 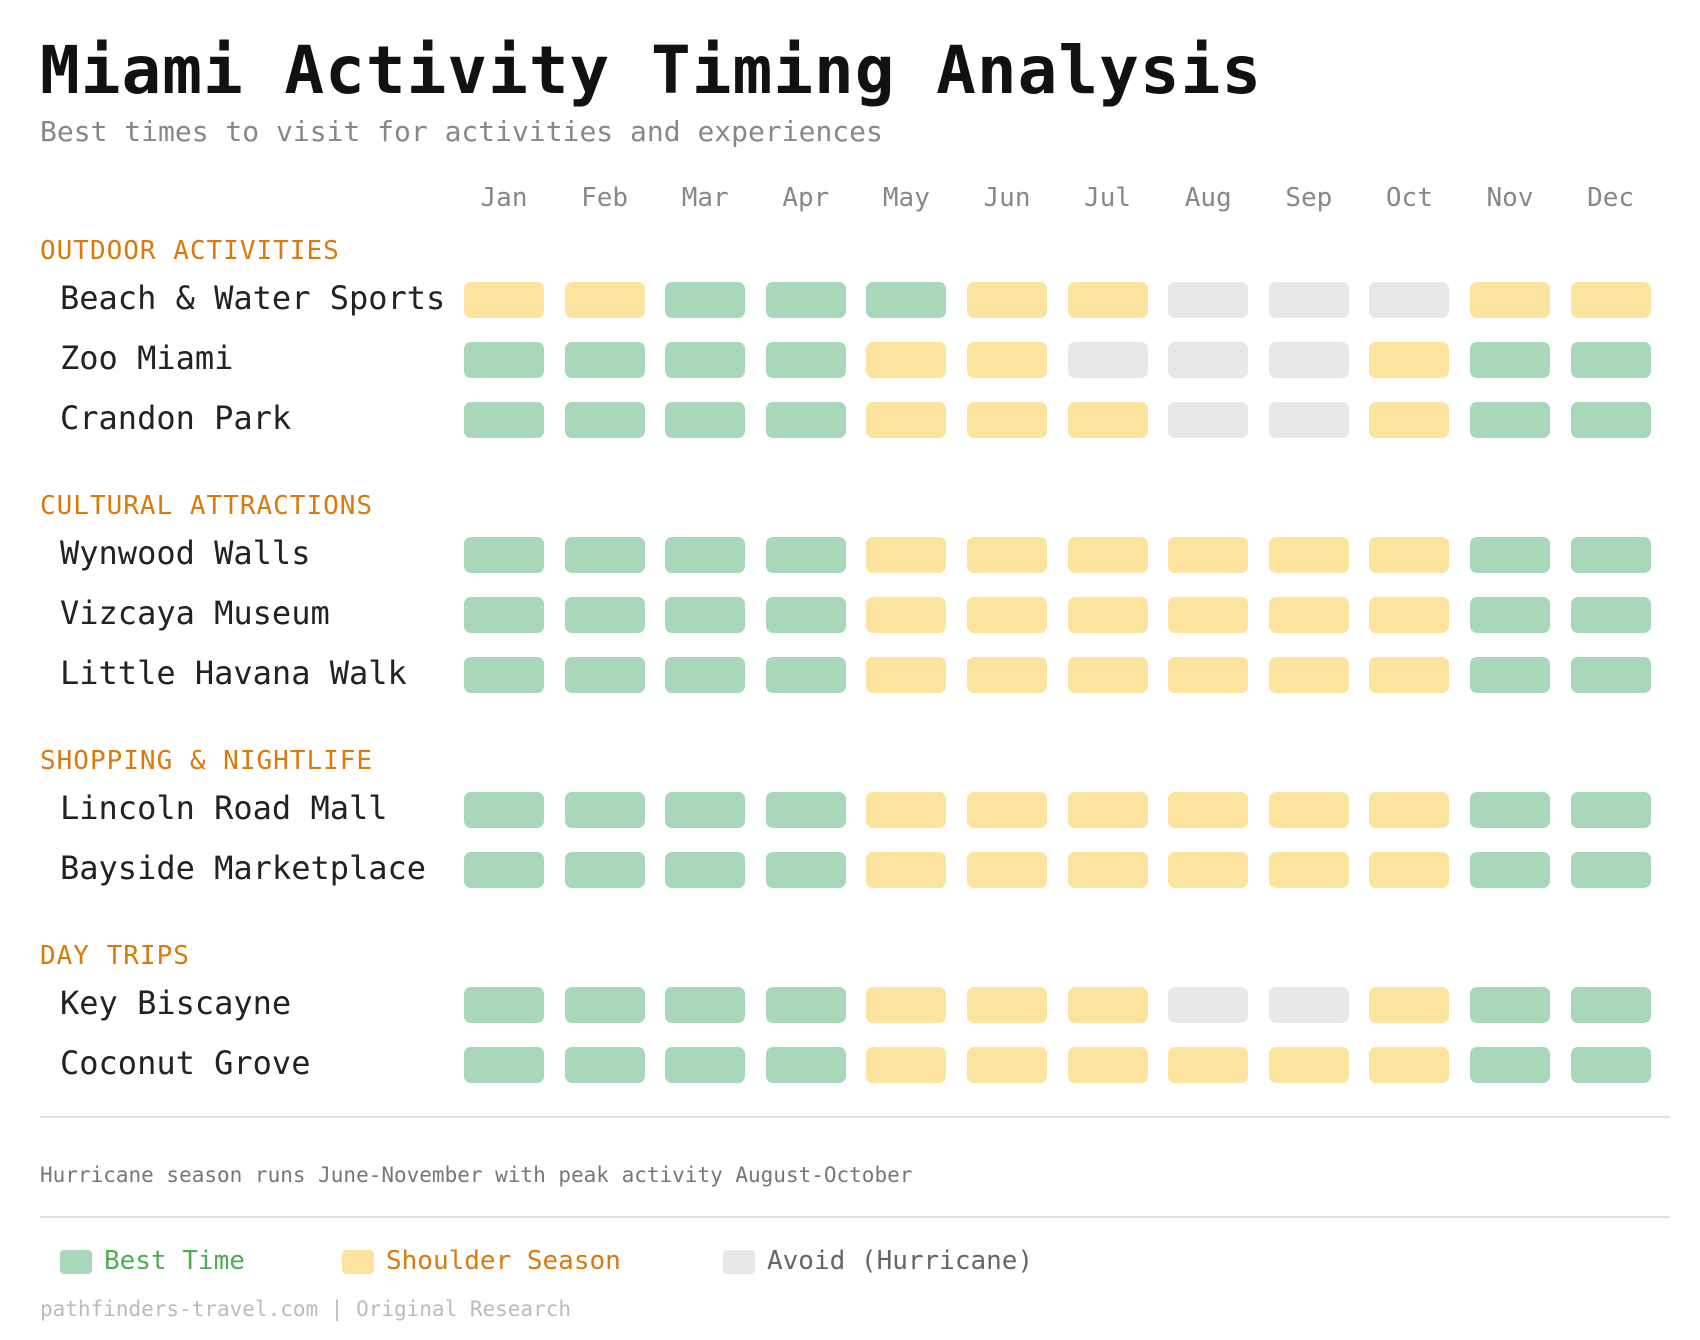 I want to click on activity-label: Little Havana Walk, so click(x=233, y=673).